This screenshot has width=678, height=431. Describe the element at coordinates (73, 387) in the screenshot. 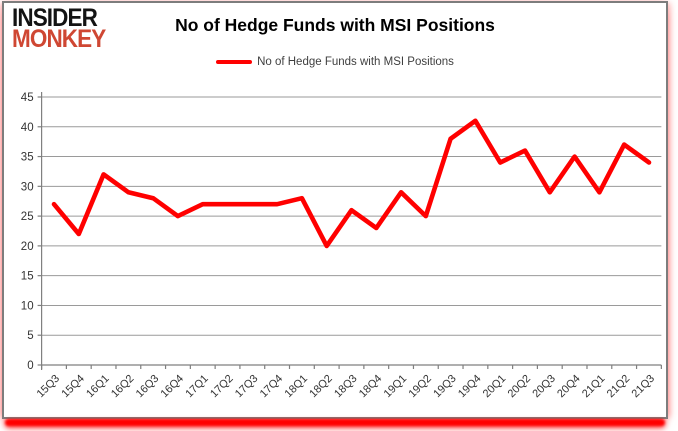

I see `x-tick-label: 15Q4` at that location.